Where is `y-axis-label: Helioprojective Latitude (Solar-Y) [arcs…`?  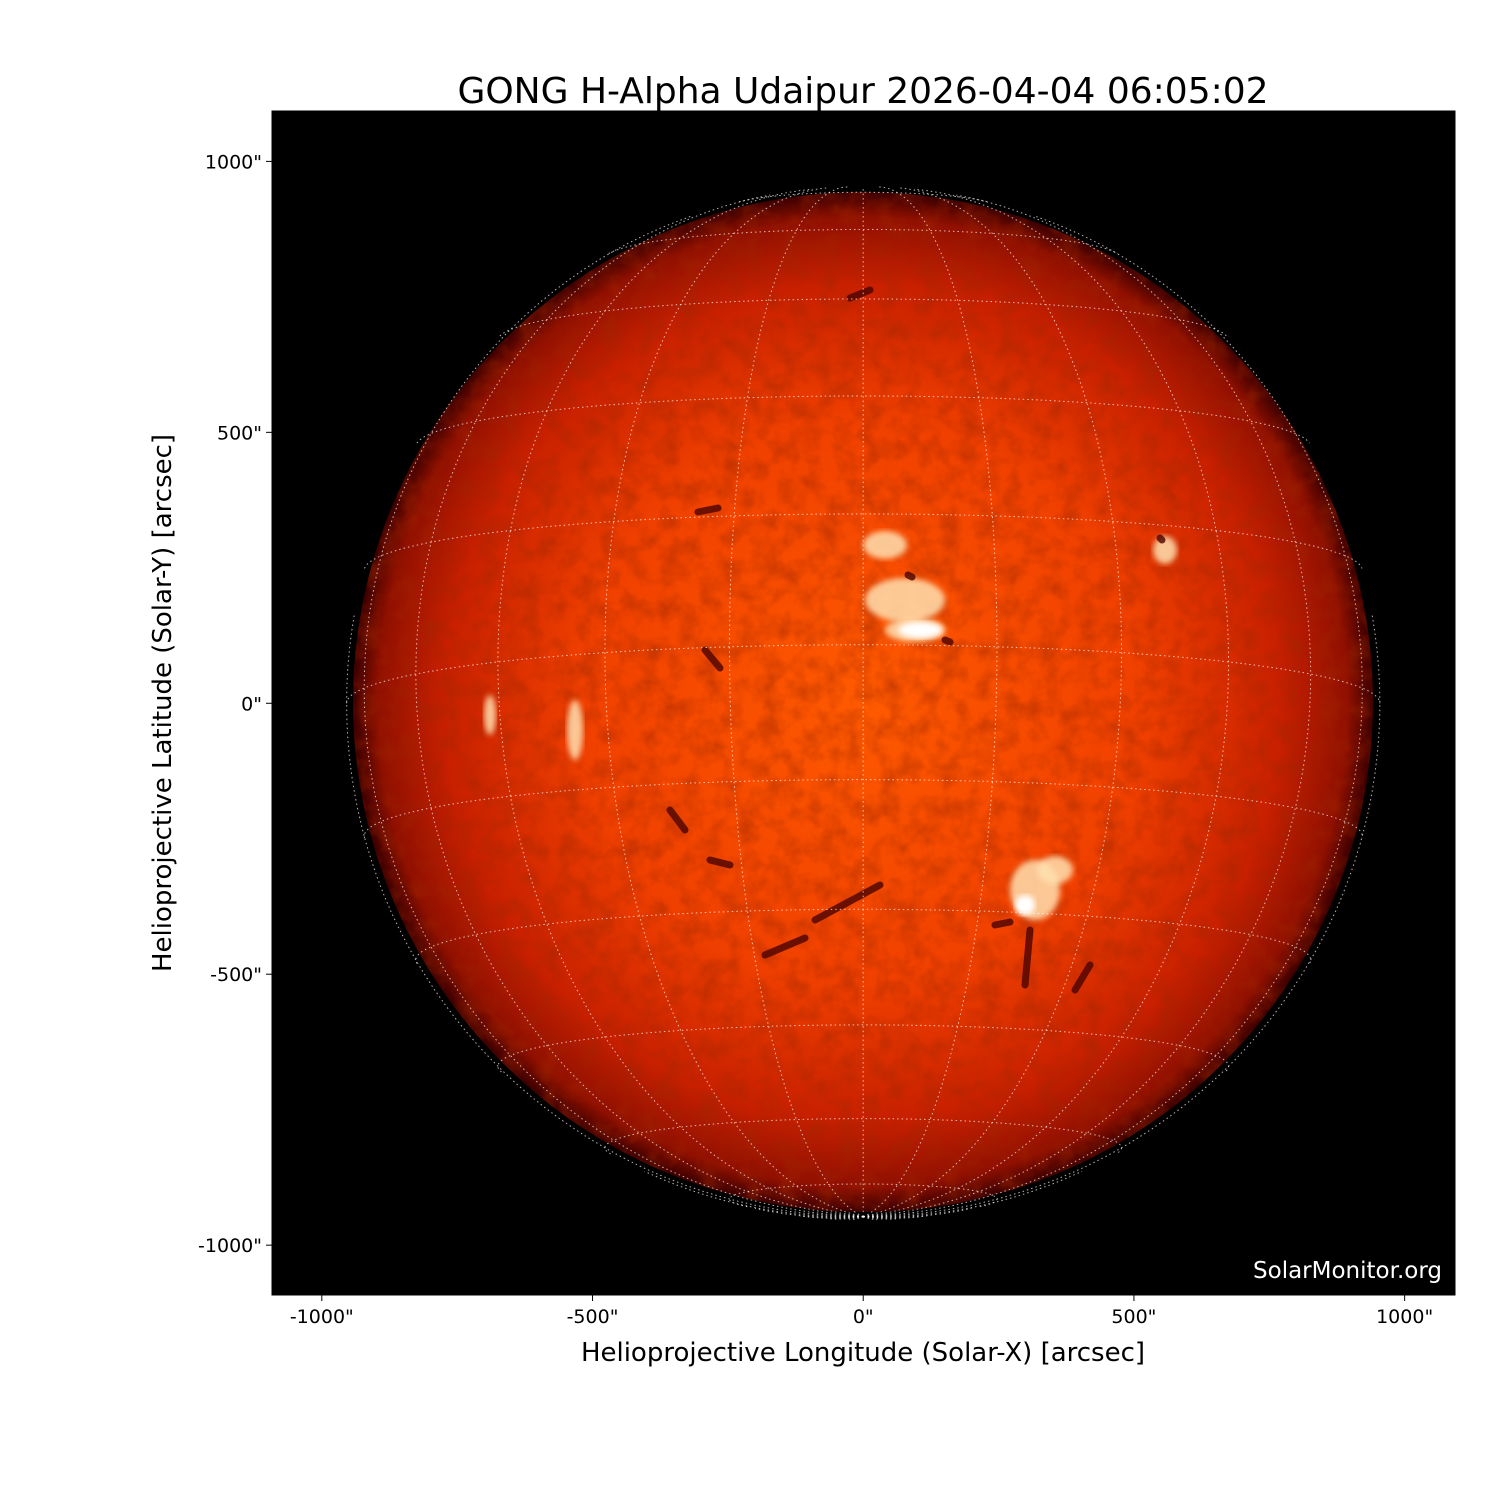 y-axis-label: Helioprojective Latitude (Solar-Y) [arcs… is located at coordinates (163, 703).